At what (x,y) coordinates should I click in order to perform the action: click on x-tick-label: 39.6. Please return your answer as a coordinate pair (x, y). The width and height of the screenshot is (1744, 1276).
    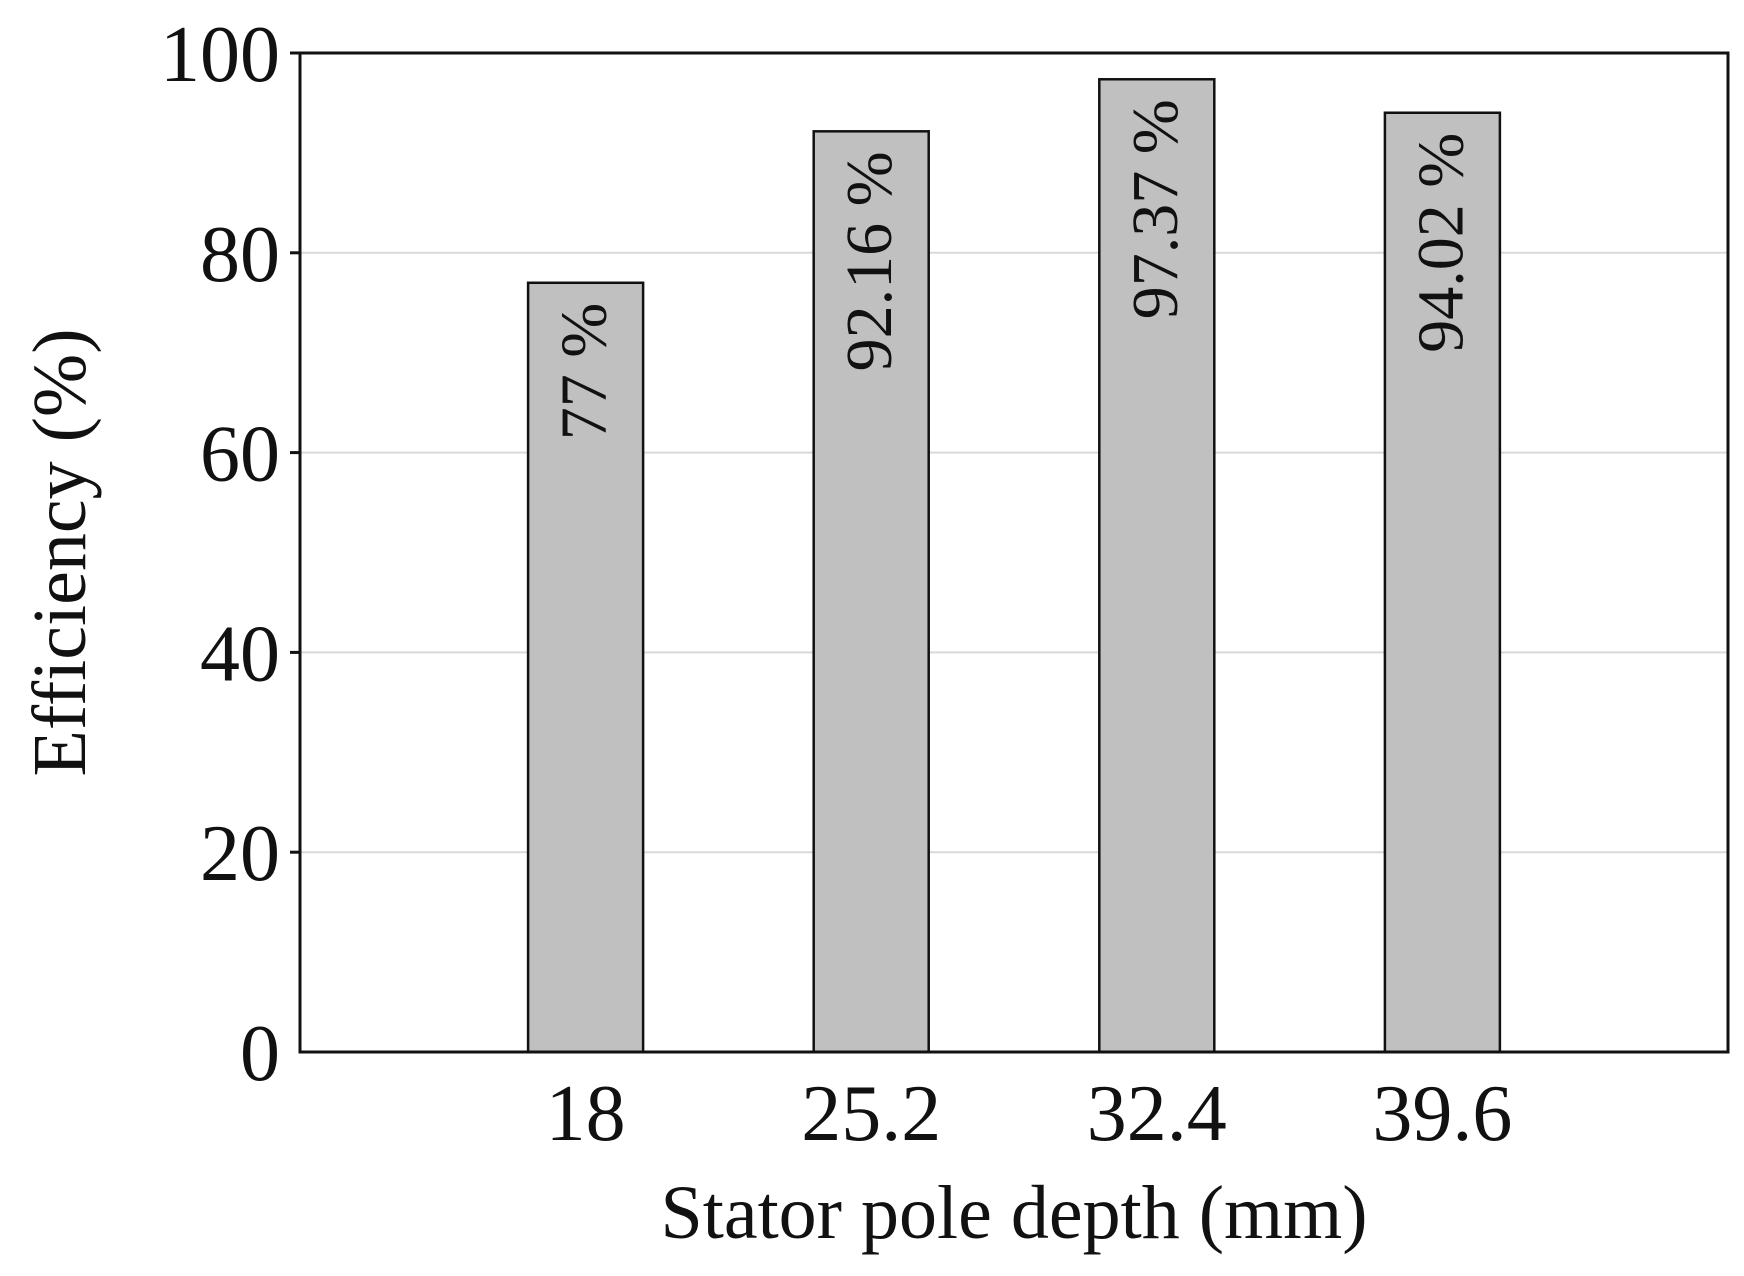
    Looking at the image, I should click on (1442, 1114).